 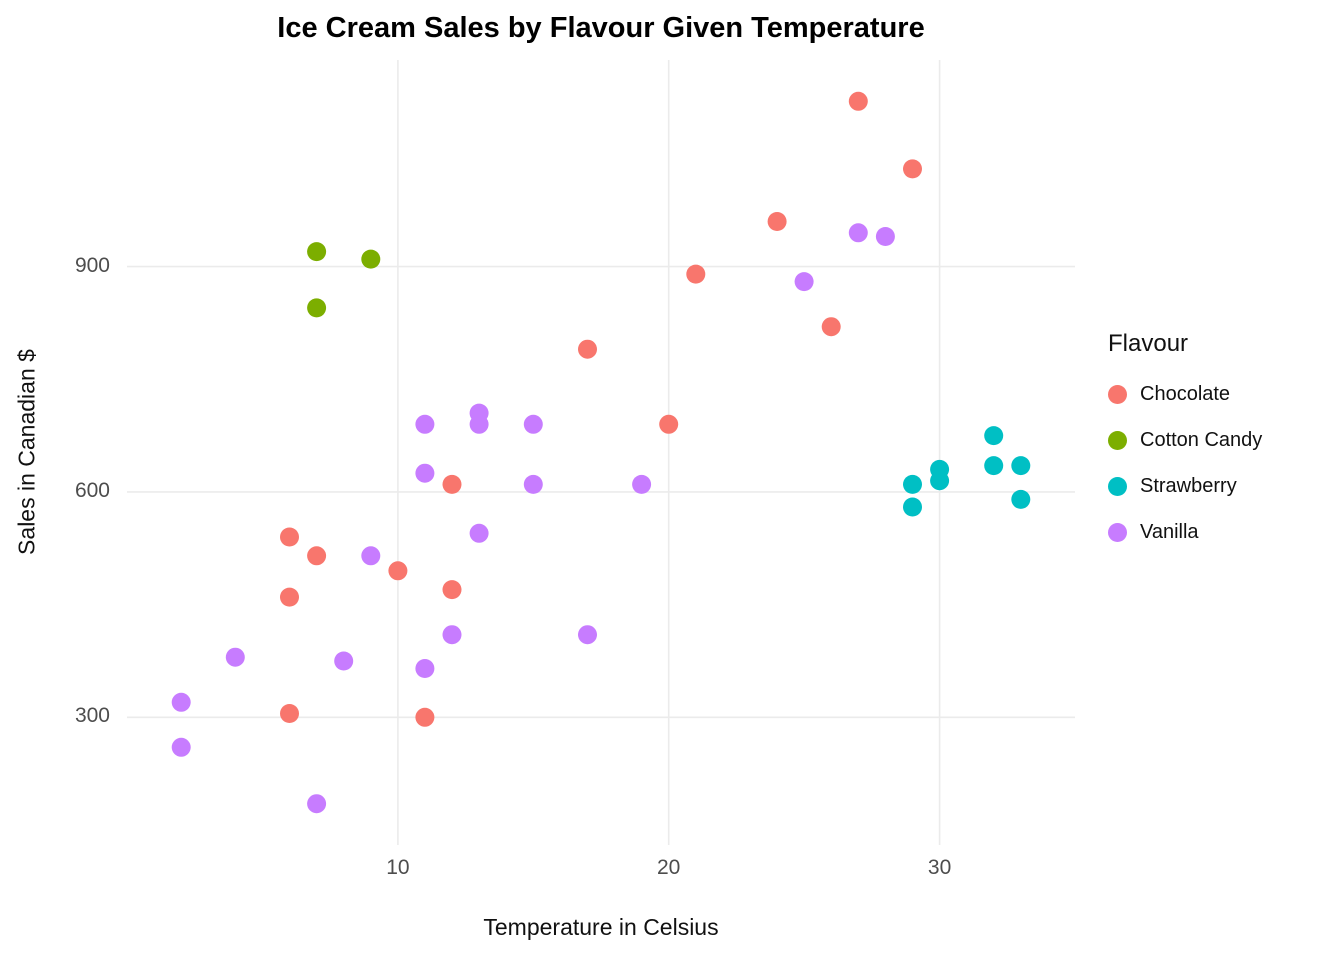 I want to click on y-axis-tick-label: 900, so click(x=92, y=265).